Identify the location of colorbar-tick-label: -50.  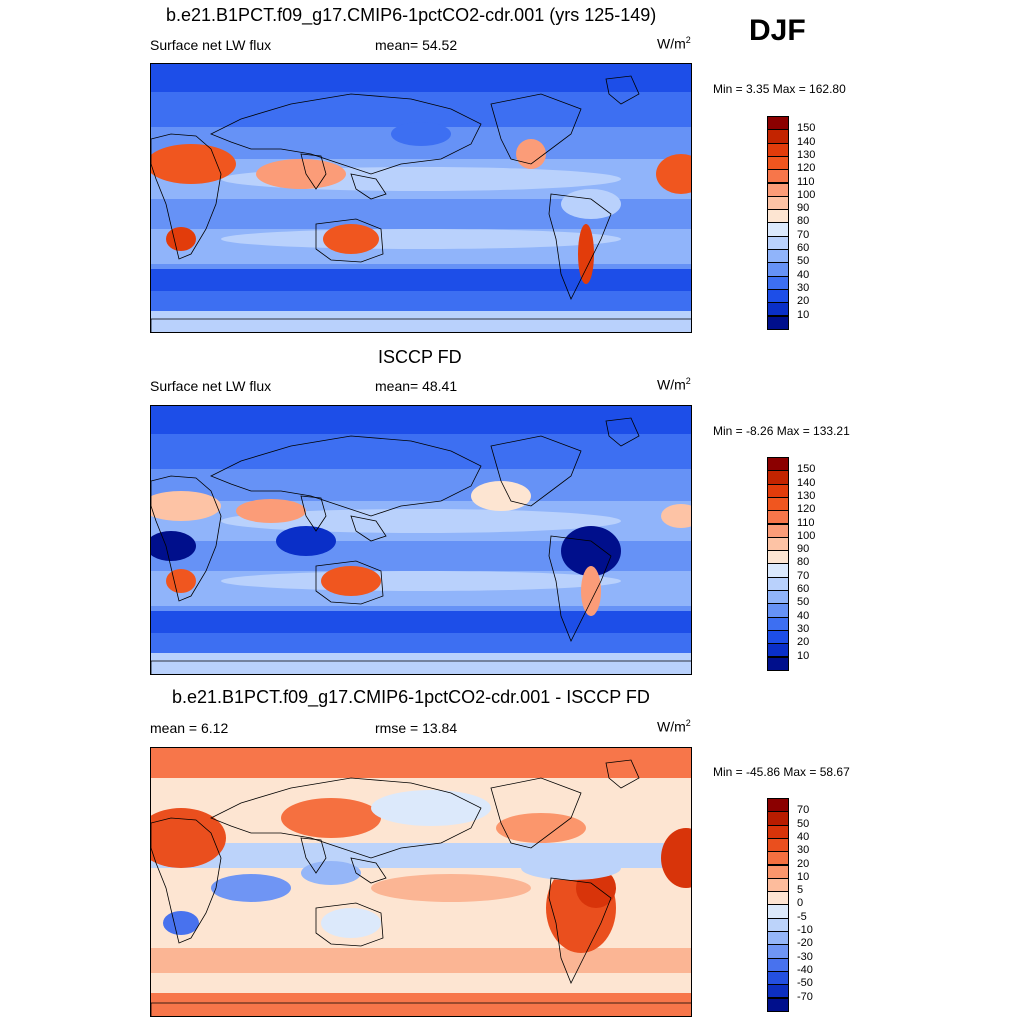
(805, 983).